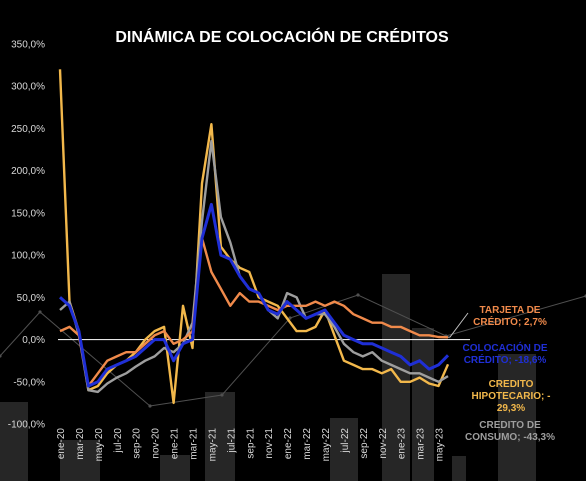  I want to click on y-tick-label: 350,0%, so click(28, 45).